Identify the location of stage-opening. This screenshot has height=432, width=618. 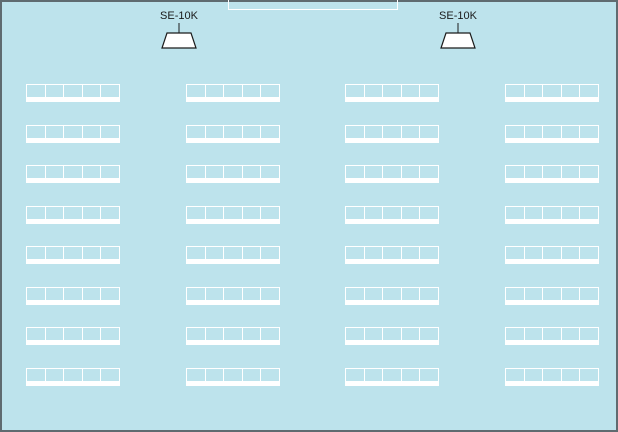
(313, 5).